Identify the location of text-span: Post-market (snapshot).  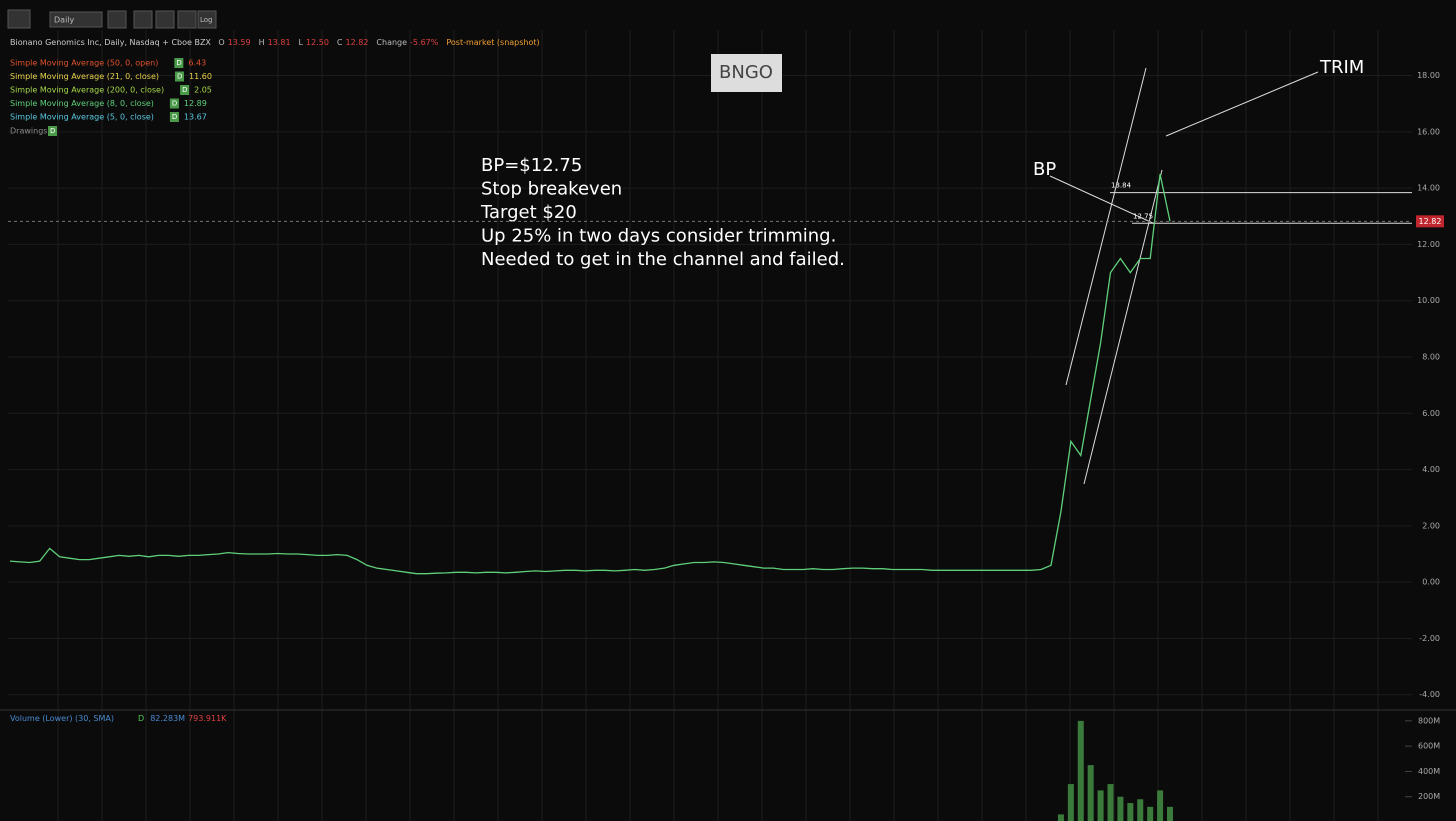
(492, 42).